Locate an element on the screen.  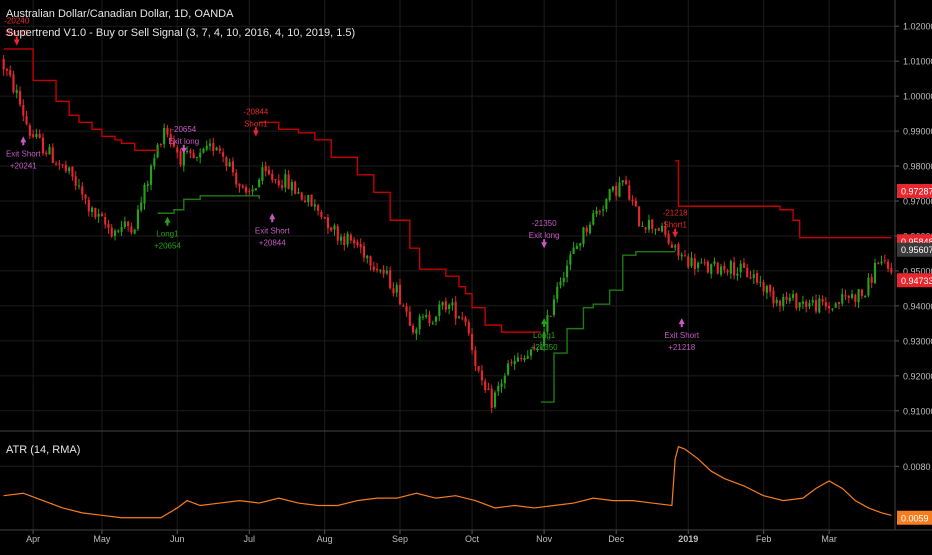
signal-sublabel: Exit long is located at coordinates (544, 235).